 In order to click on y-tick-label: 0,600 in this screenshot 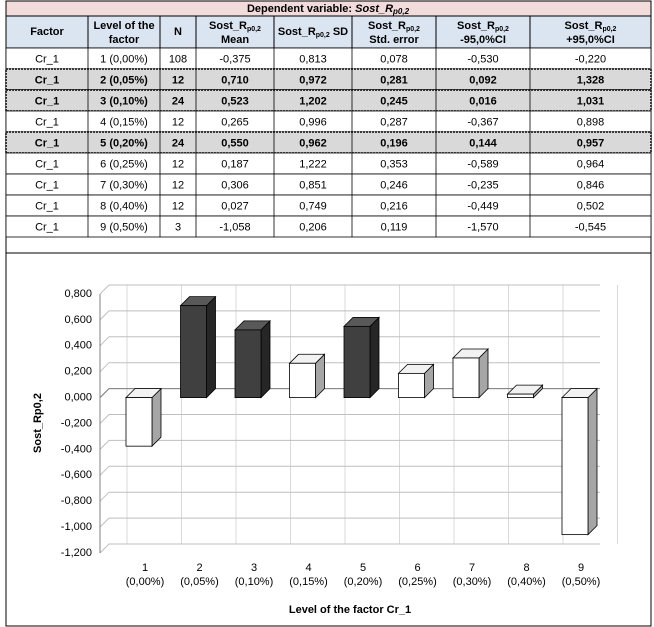, I will do `click(78, 320)`.